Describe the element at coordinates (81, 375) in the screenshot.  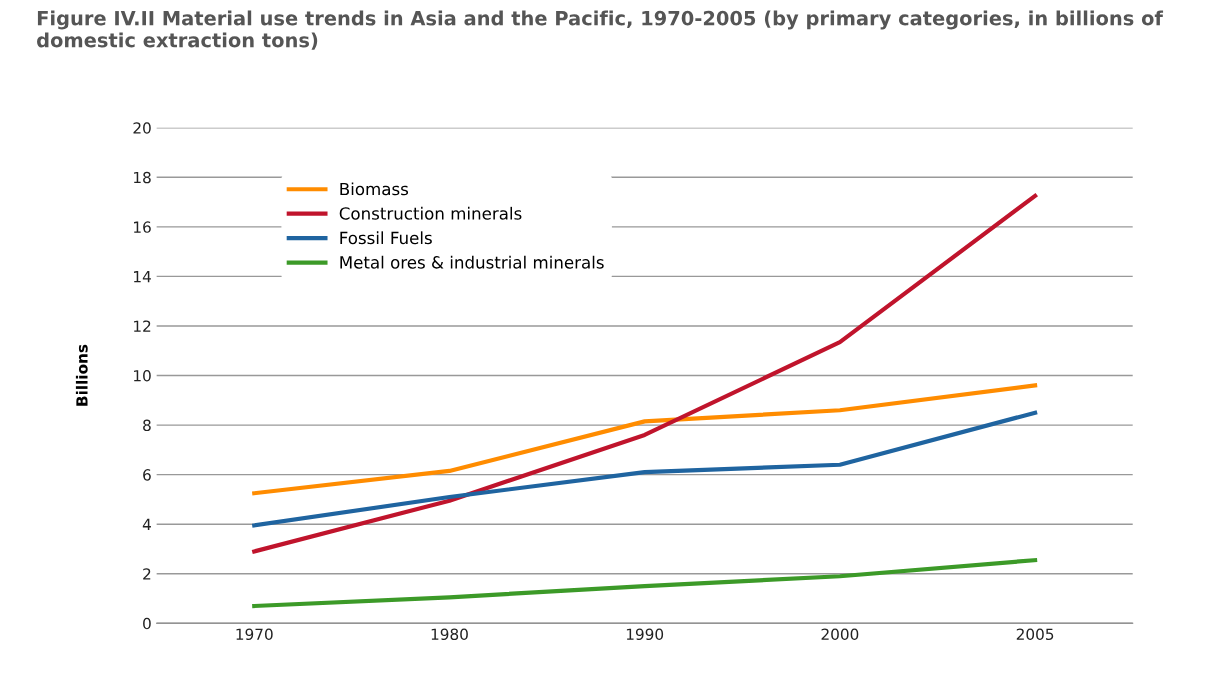
I see `y-axis-title: Billions` at that location.